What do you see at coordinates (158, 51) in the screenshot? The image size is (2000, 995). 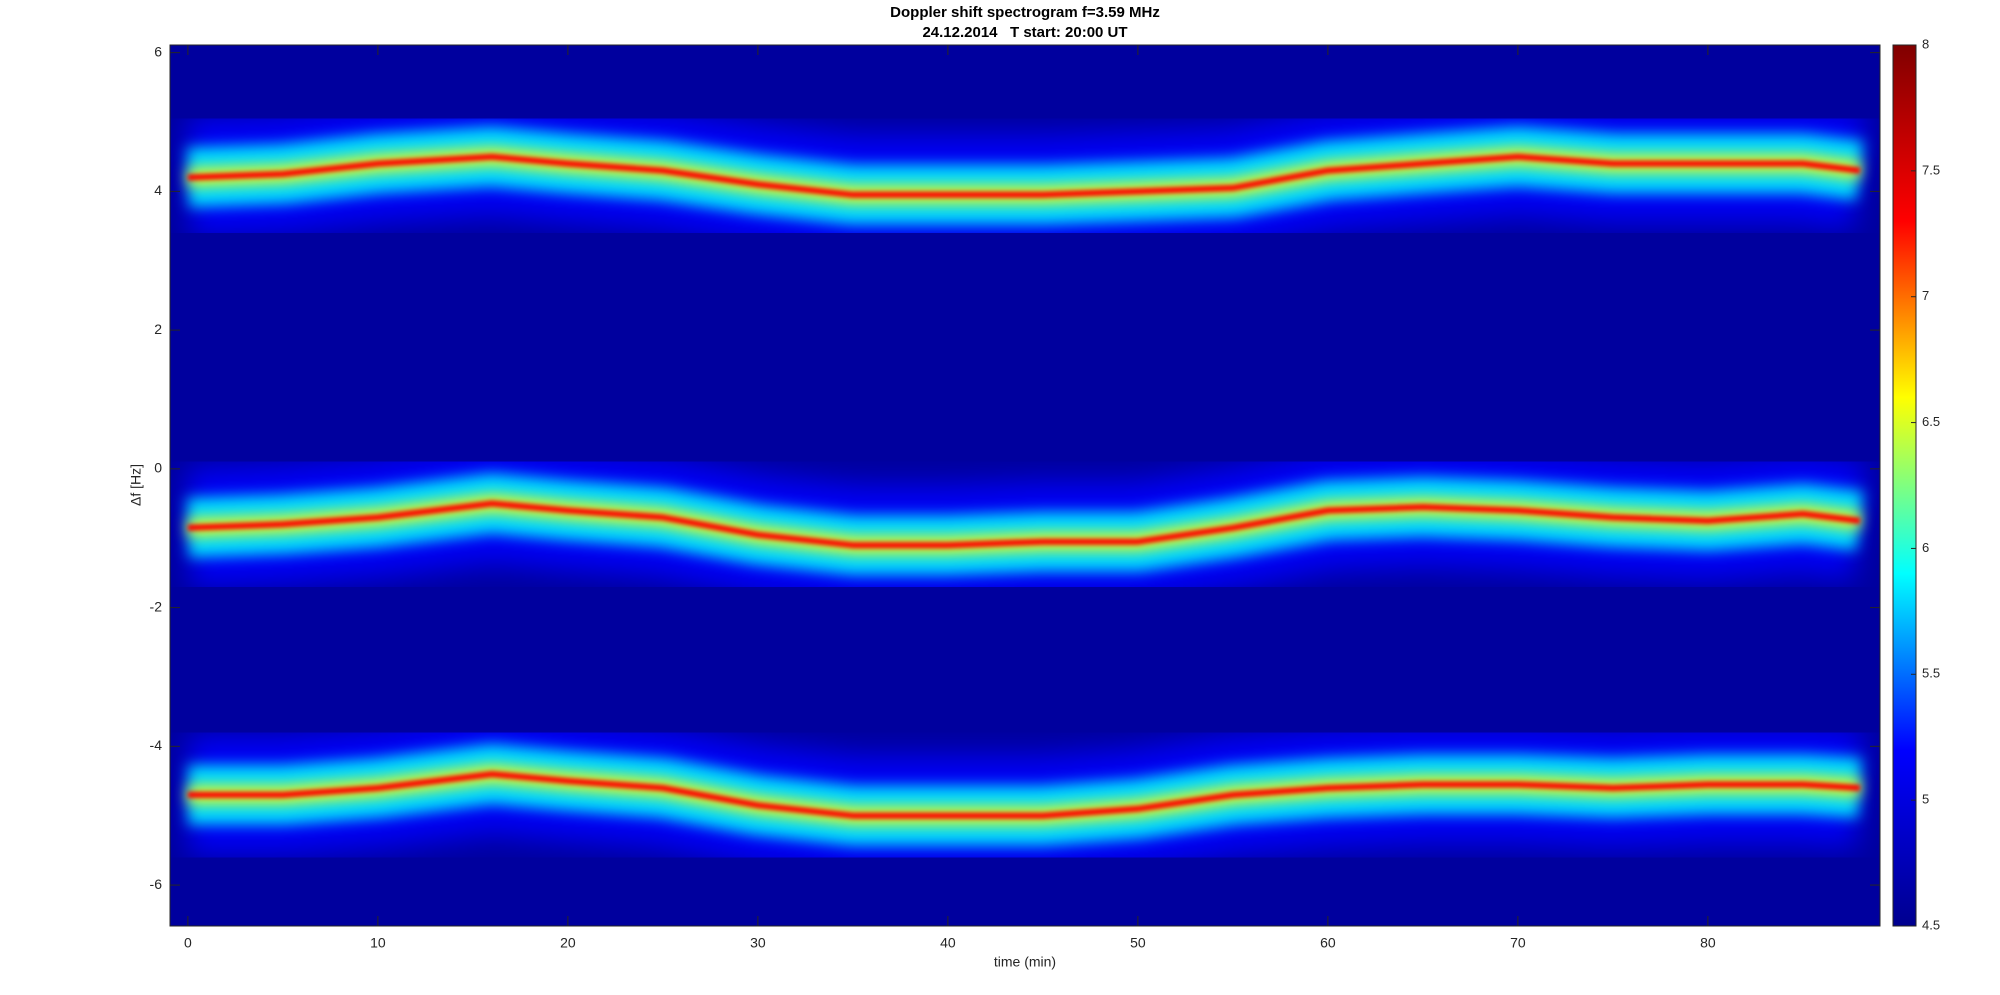 I see `y-tick-label: 6` at bounding box center [158, 51].